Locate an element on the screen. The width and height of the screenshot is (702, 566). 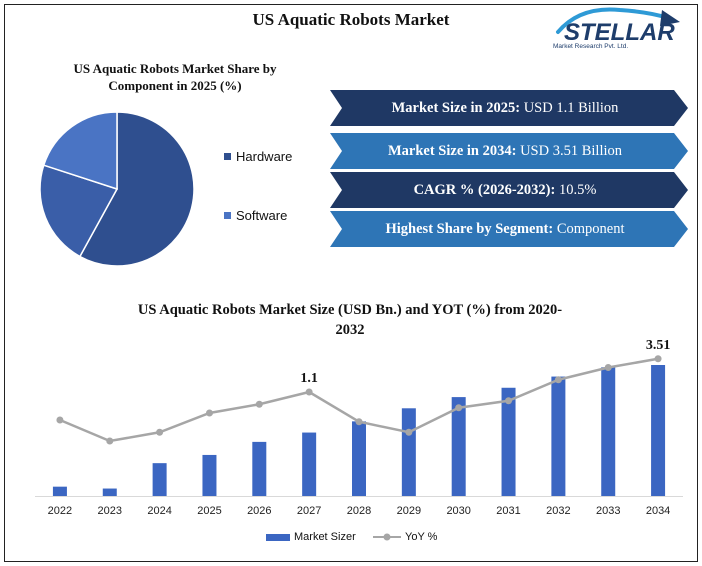
bar-2033 is located at coordinates (608, 431).